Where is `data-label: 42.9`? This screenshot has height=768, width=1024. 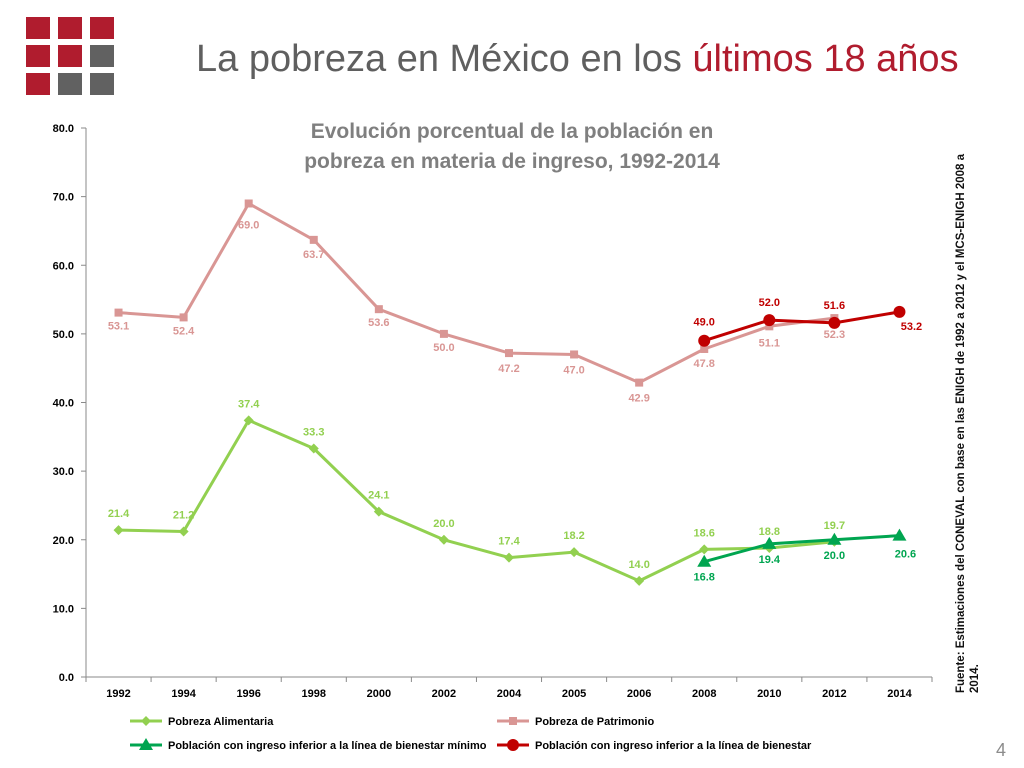
data-label: 42.9 is located at coordinates (638, 399).